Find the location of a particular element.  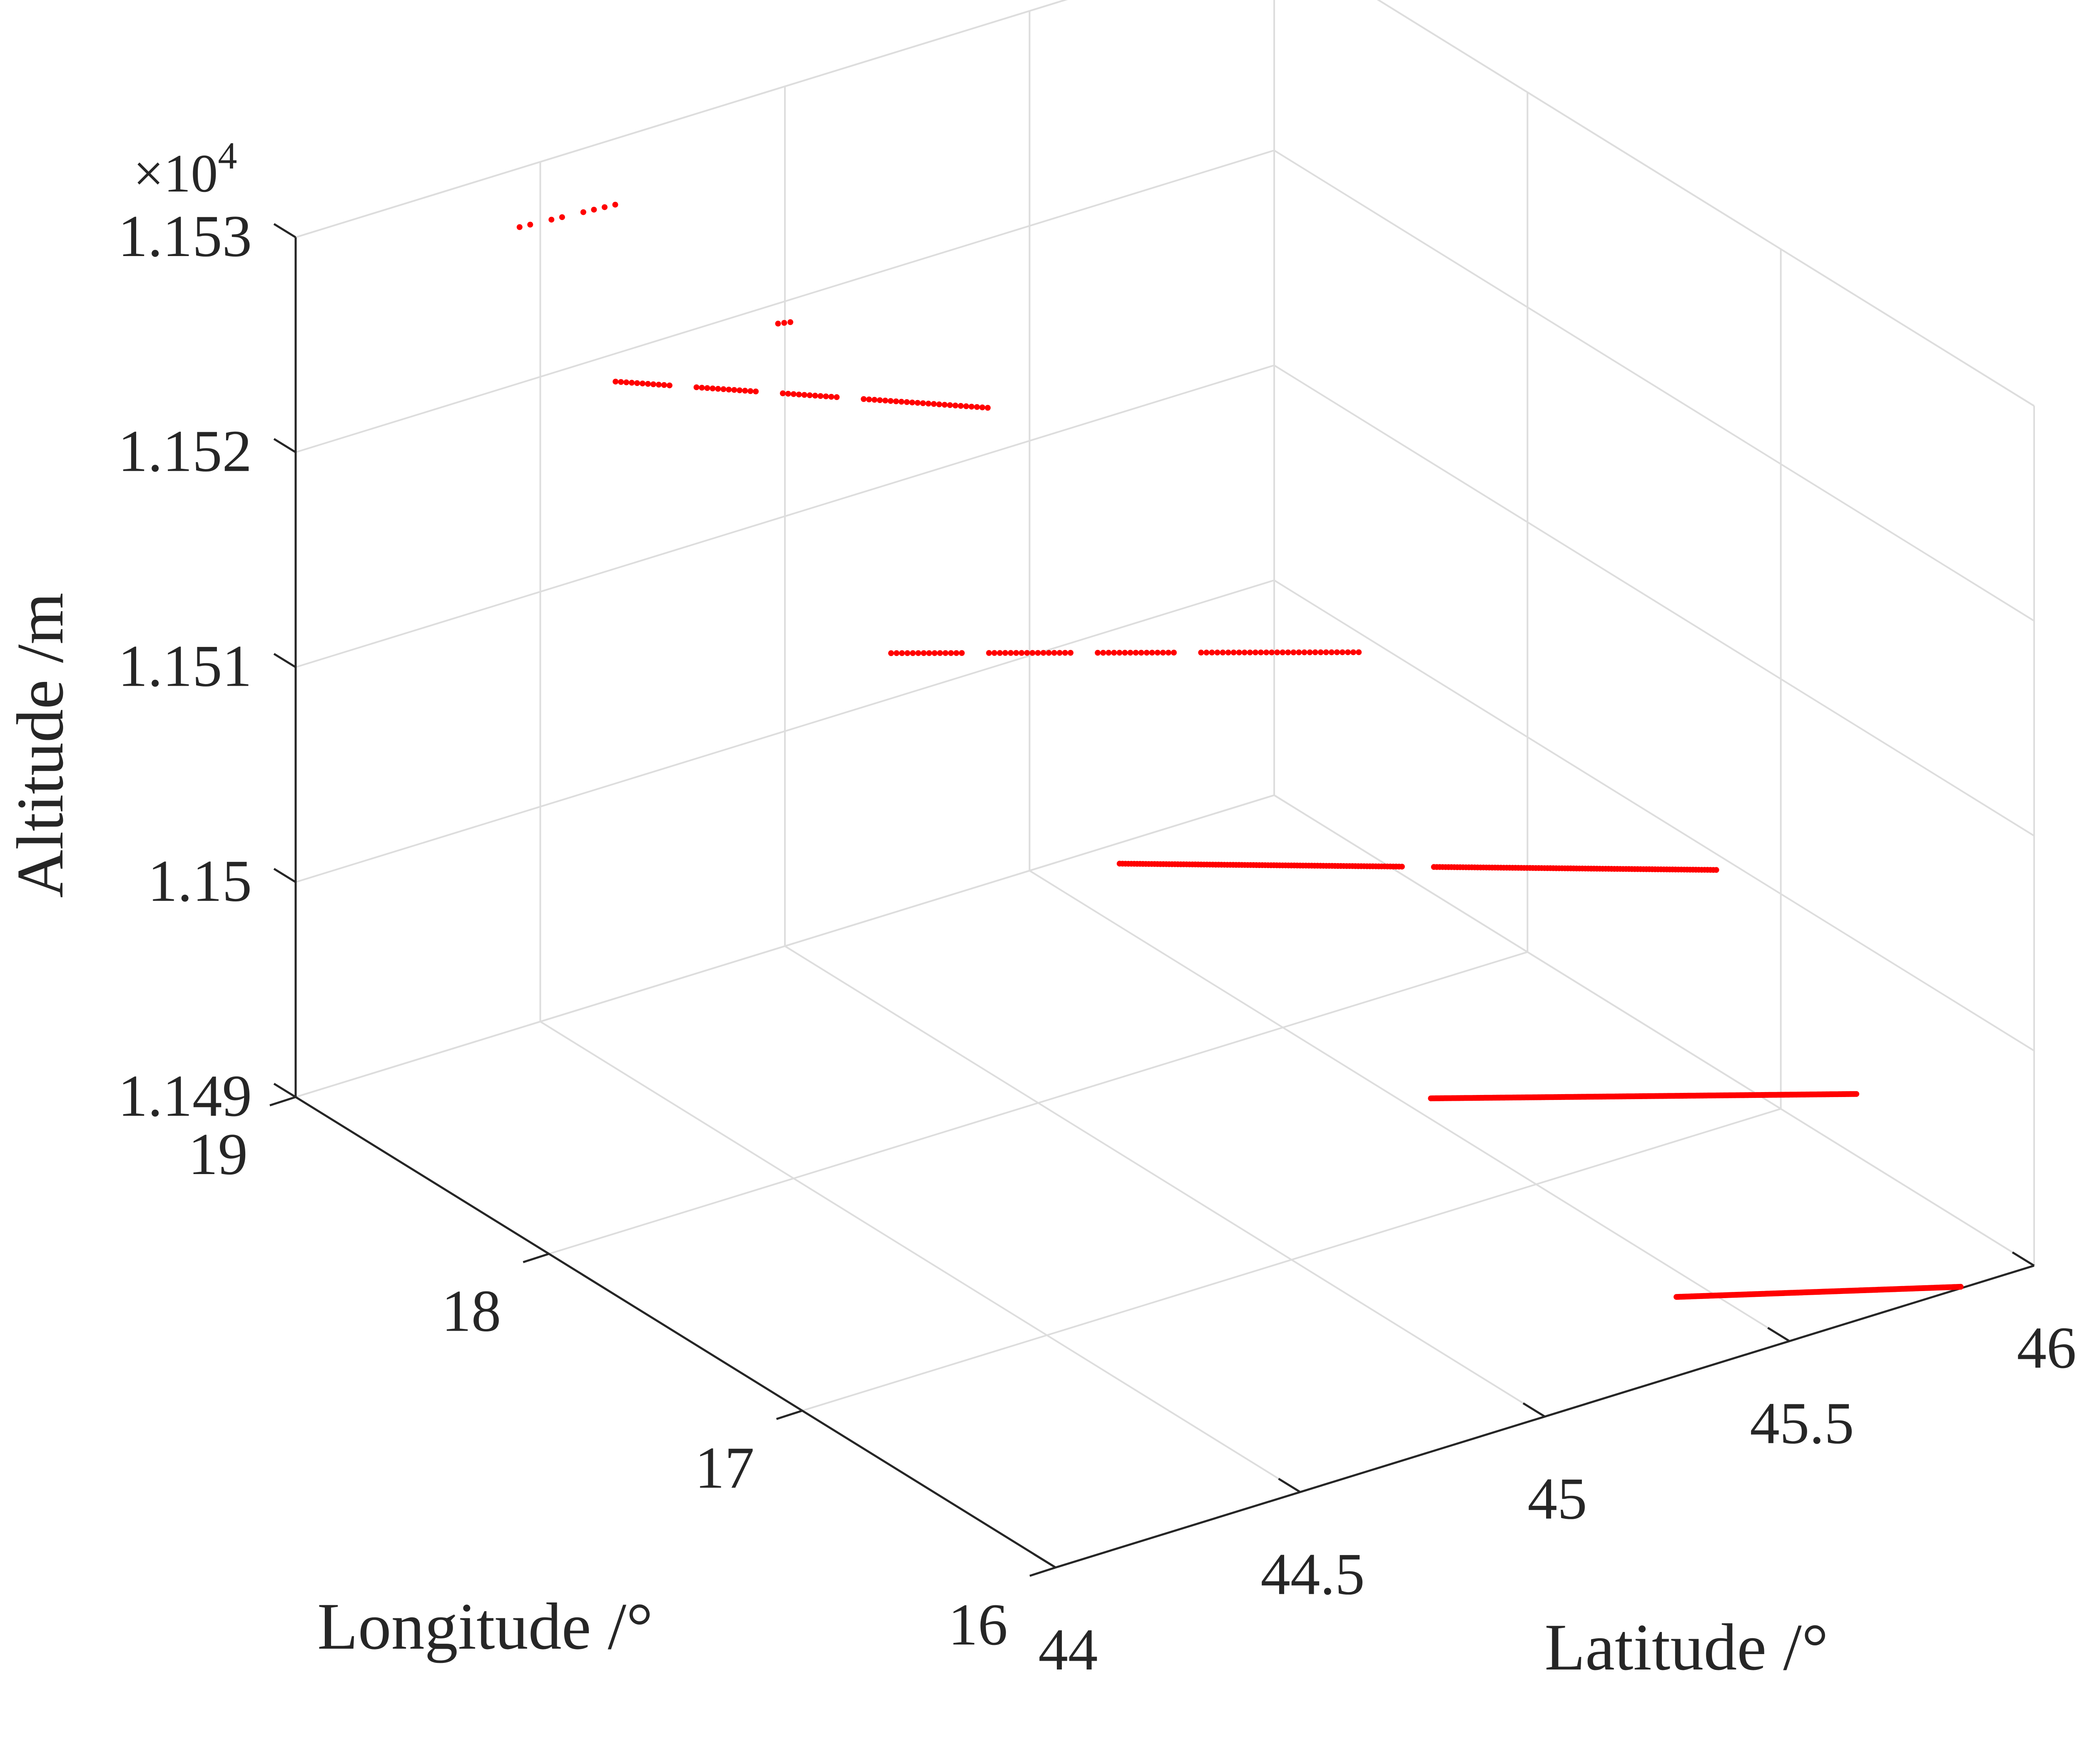

z-axis-exponent-power: 4 is located at coordinates (227, 156).